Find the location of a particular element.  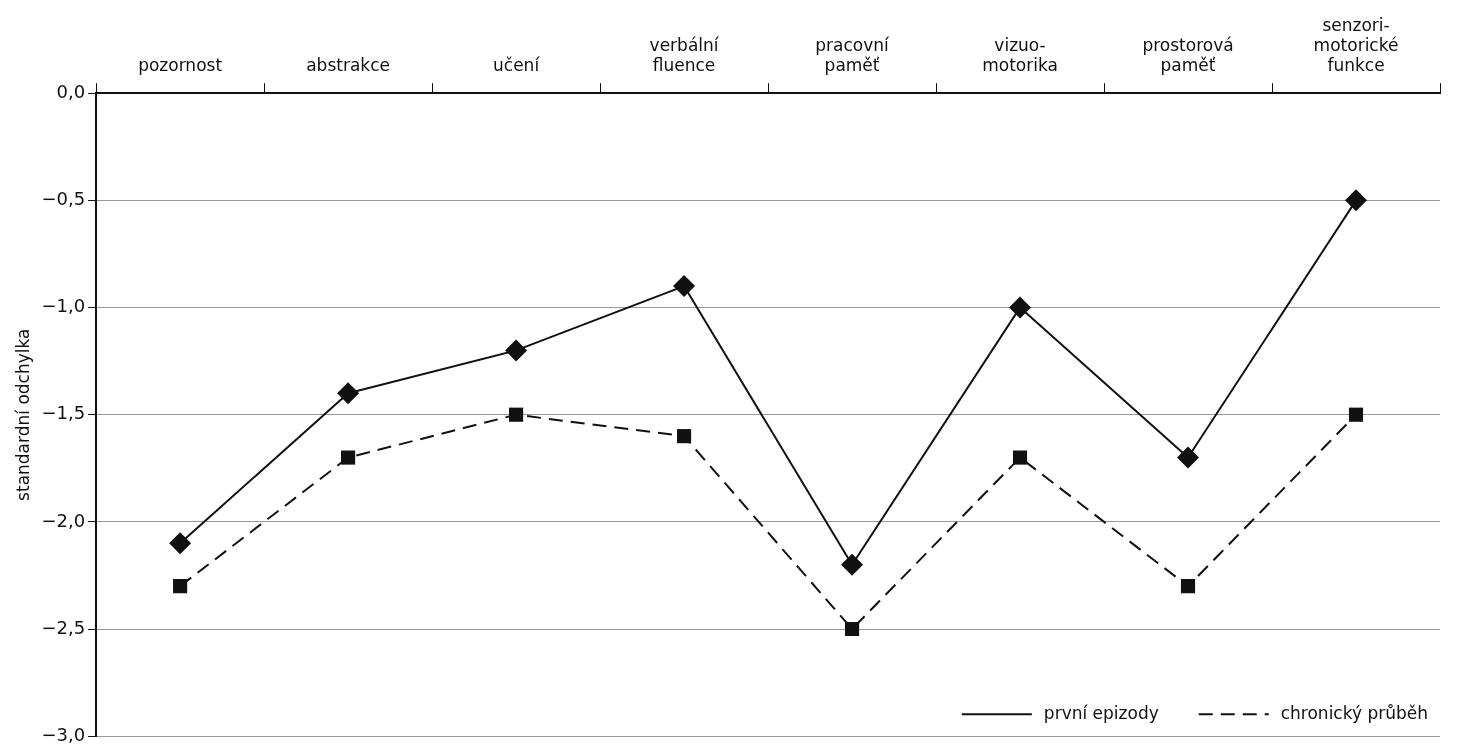

x-tick-label: abstrakce is located at coordinates (348, 65).